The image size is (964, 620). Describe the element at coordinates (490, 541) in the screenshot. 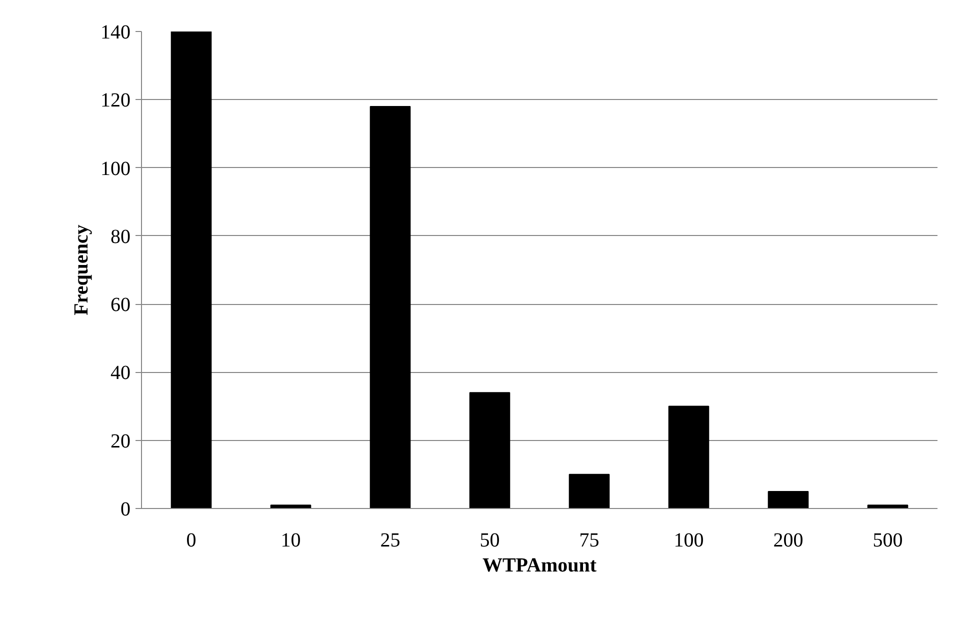

I see `x-tick-label: 50` at that location.